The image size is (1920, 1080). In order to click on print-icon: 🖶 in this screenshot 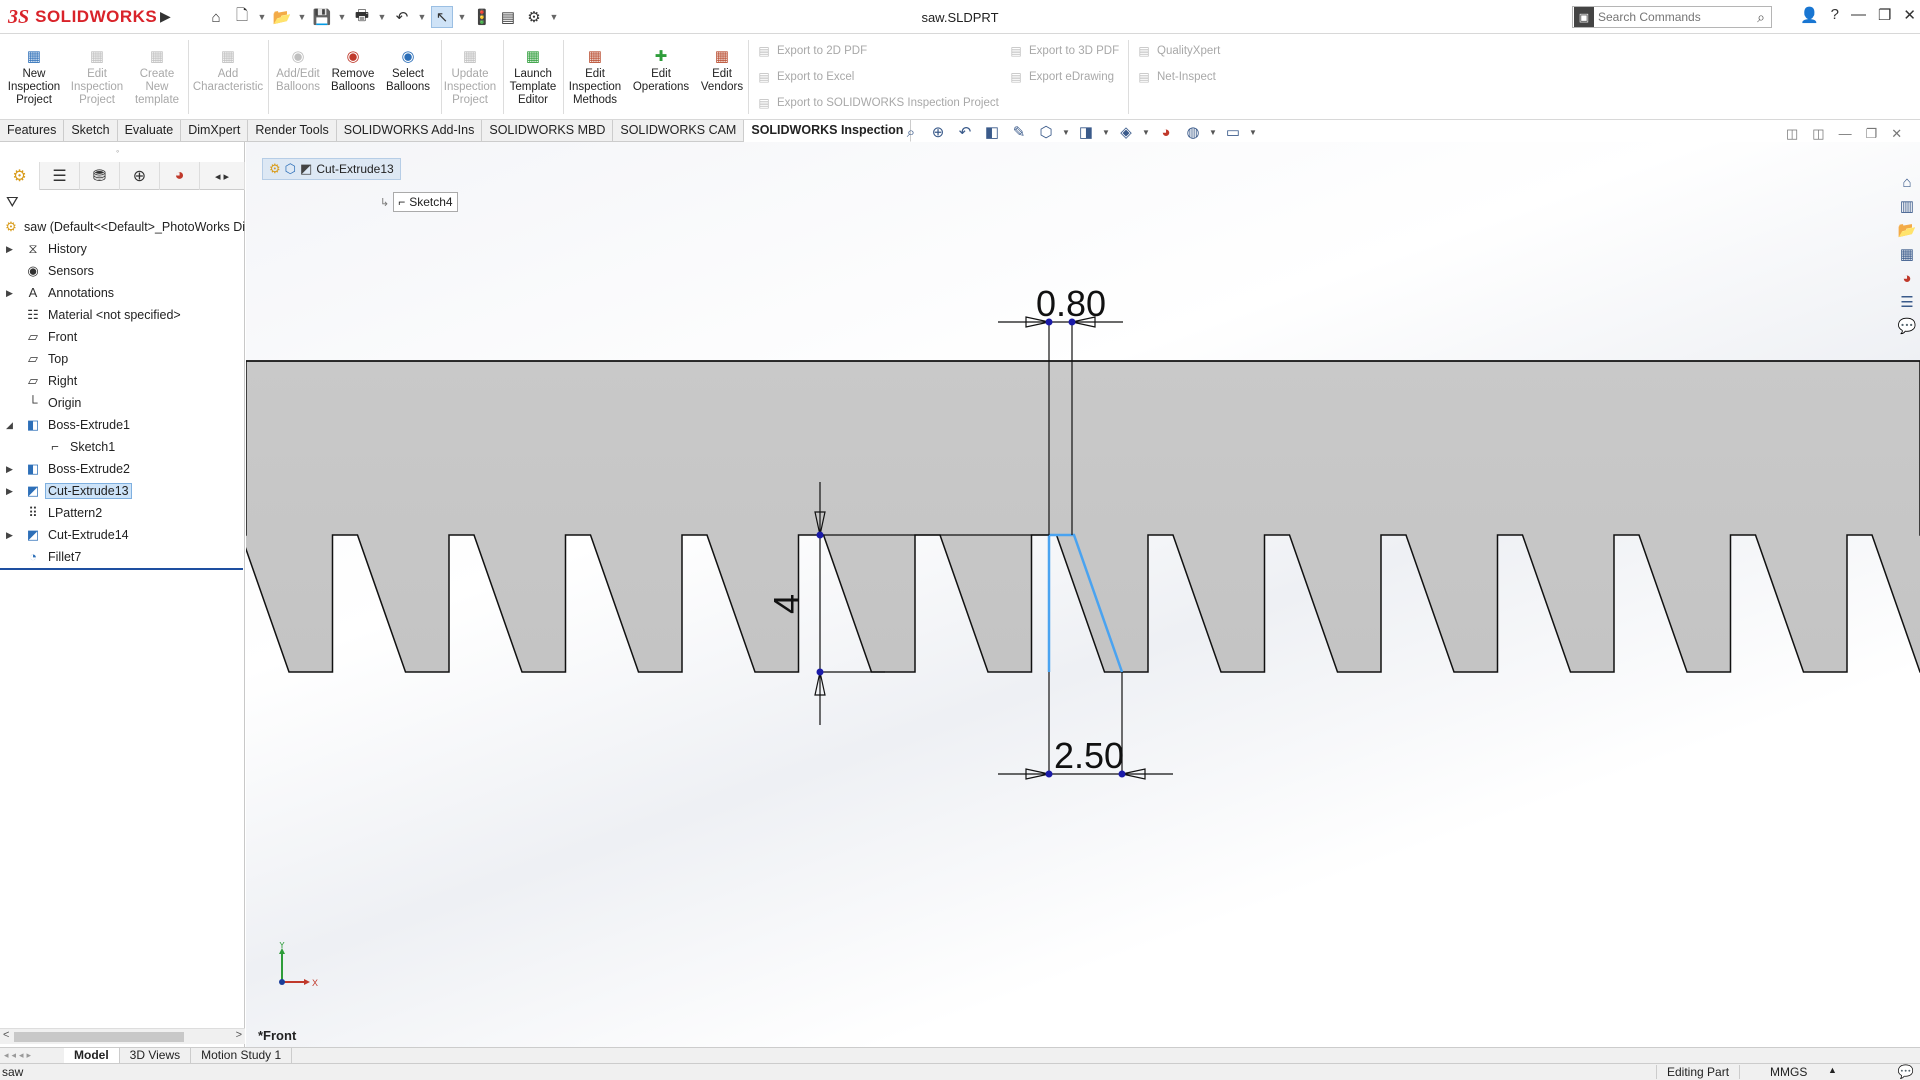, I will do `click(362, 15)`.